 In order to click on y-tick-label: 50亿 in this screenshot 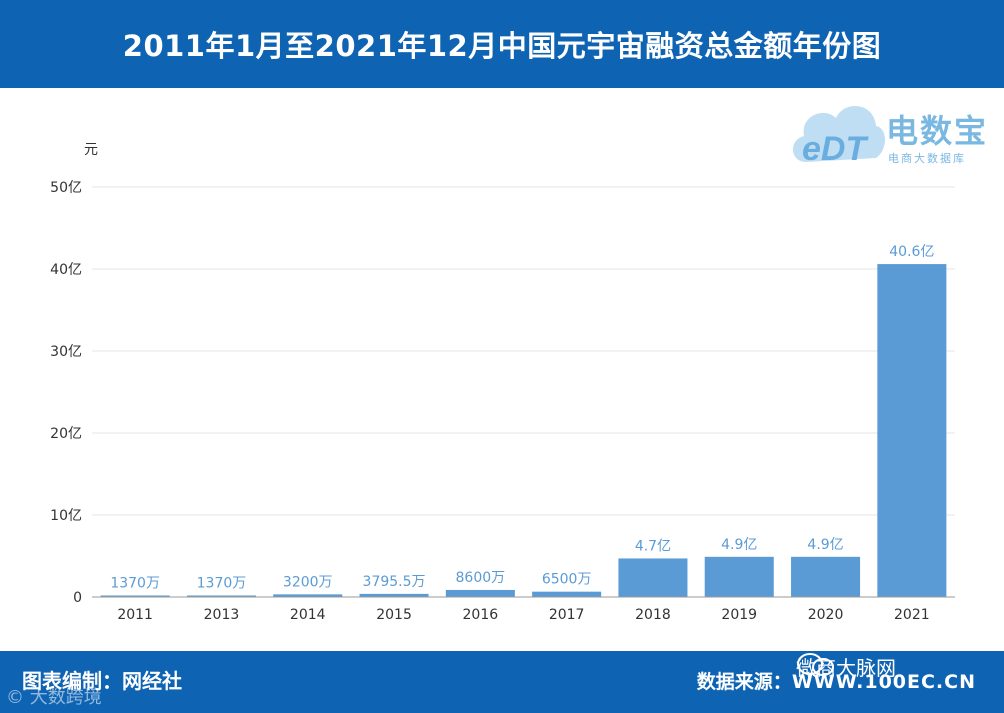, I will do `click(66, 188)`.